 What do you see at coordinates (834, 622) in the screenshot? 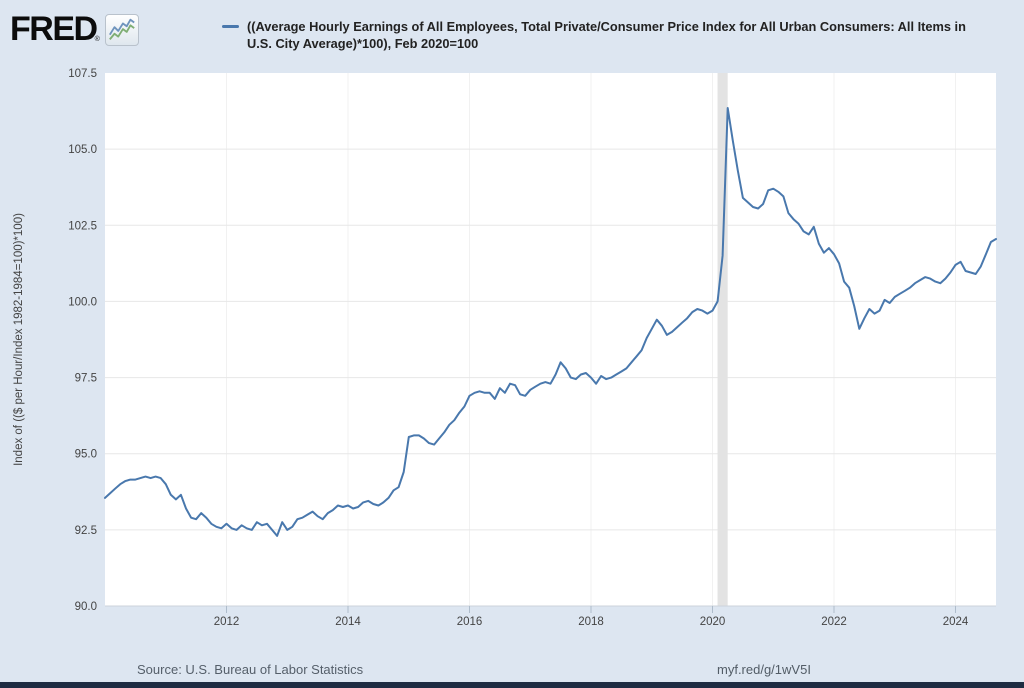
I see `x-tick-label: 2022` at bounding box center [834, 622].